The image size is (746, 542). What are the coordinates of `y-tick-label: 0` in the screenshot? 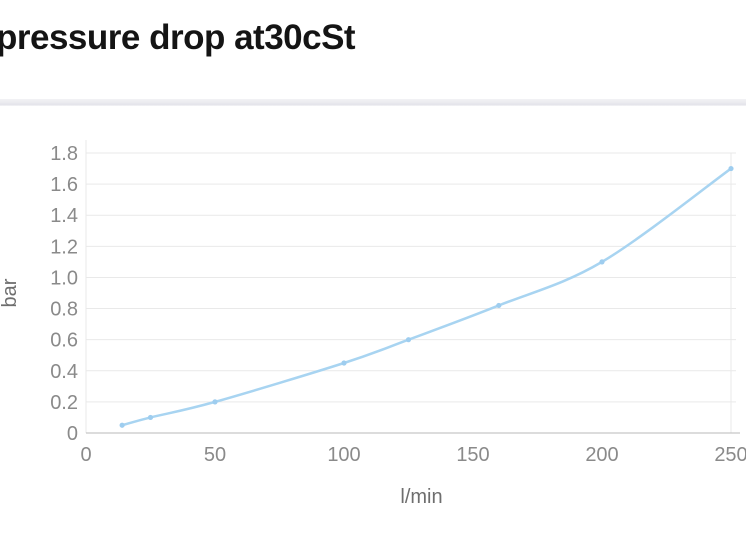 It's located at (72, 434).